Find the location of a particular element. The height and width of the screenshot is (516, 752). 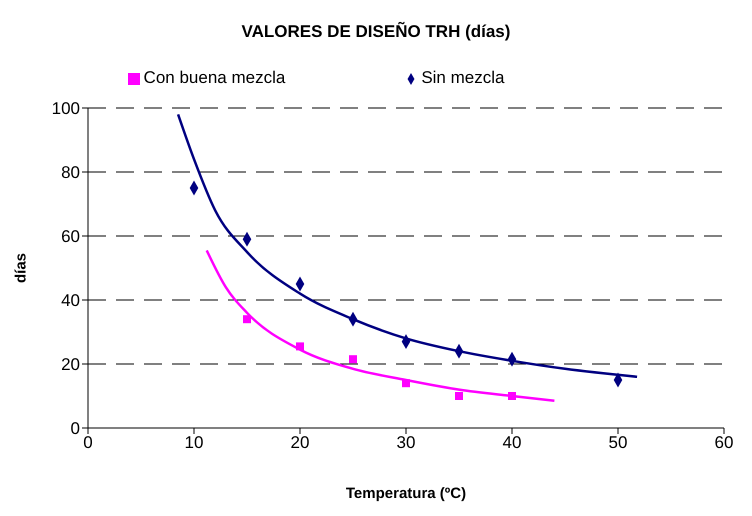

x-tick-label: 50 is located at coordinates (618, 442).